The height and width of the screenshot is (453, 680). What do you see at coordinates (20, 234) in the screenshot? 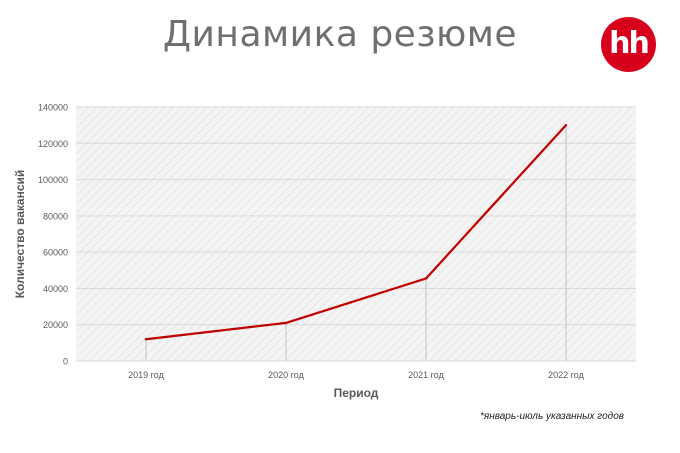
I see `y-axis-label: Количество вакансий` at bounding box center [20, 234].